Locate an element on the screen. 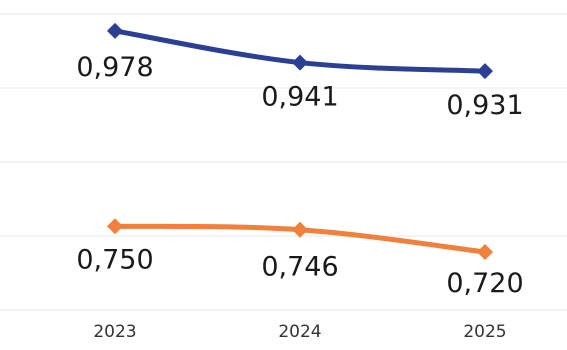 The height and width of the screenshot is (350, 567). series-1-point-2024 is located at coordinates (300, 63).